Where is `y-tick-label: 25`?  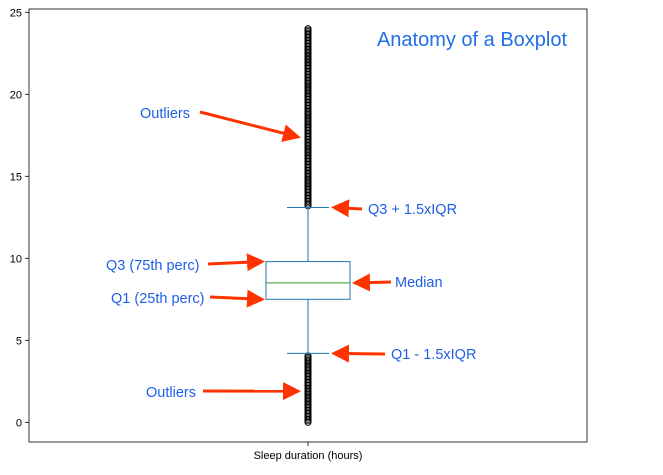
y-tick-label: 25 is located at coordinates (16, 13).